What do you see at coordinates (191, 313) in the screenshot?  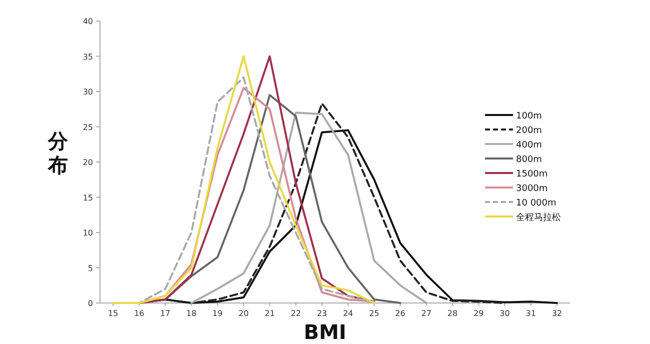 I see `x-tick-label: 18` at bounding box center [191, 313].